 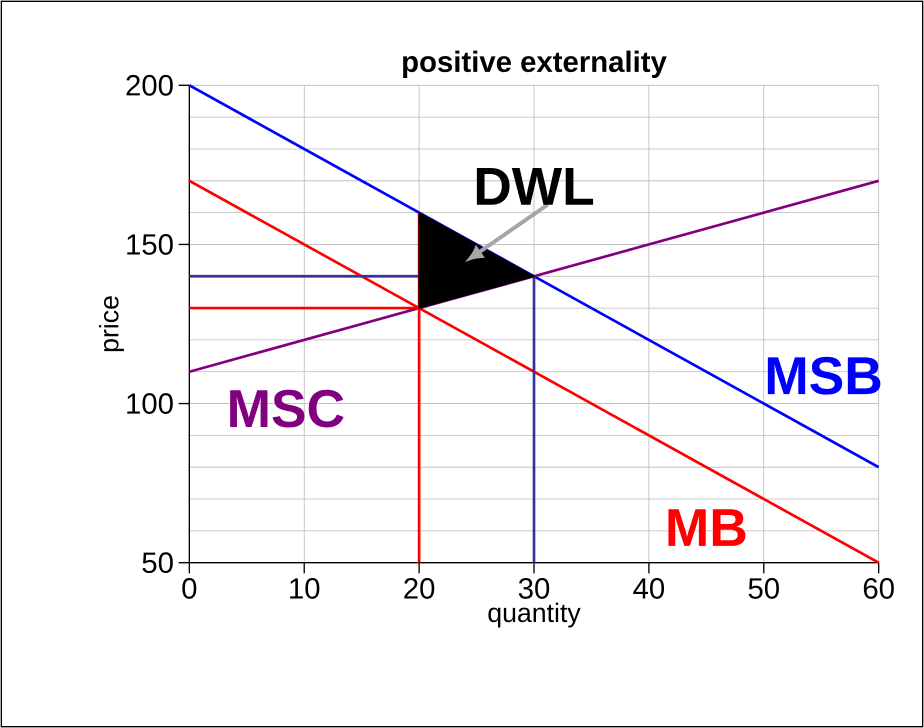 What do you see at coordinates (824, 375) in the screenshot?
I see `series-label: MSB` at bounding box center [824, 375].